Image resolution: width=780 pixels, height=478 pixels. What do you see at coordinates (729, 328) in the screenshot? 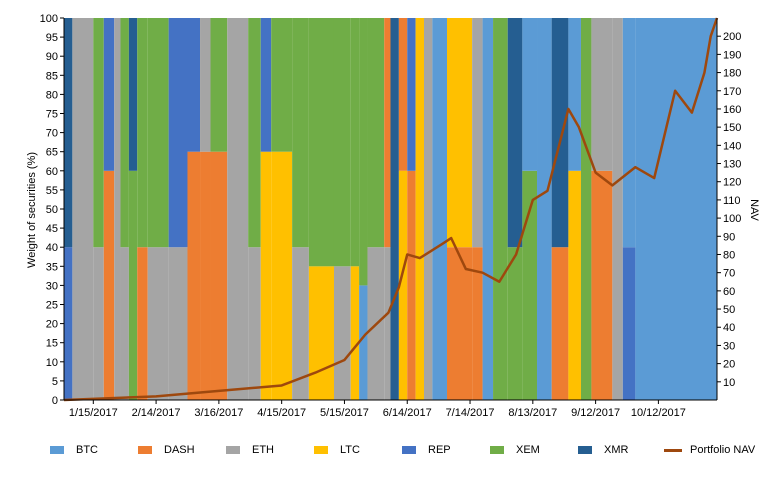
I see `y2-tick-label: 40` at bounding box center [729, 328].